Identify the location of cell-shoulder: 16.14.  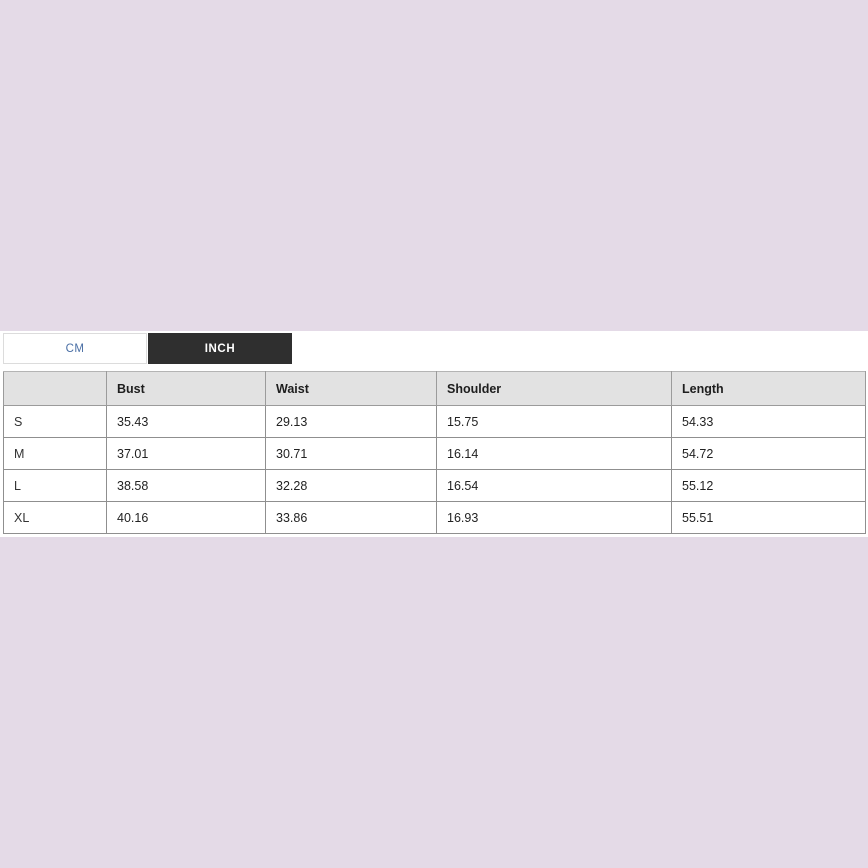
(554, 453).